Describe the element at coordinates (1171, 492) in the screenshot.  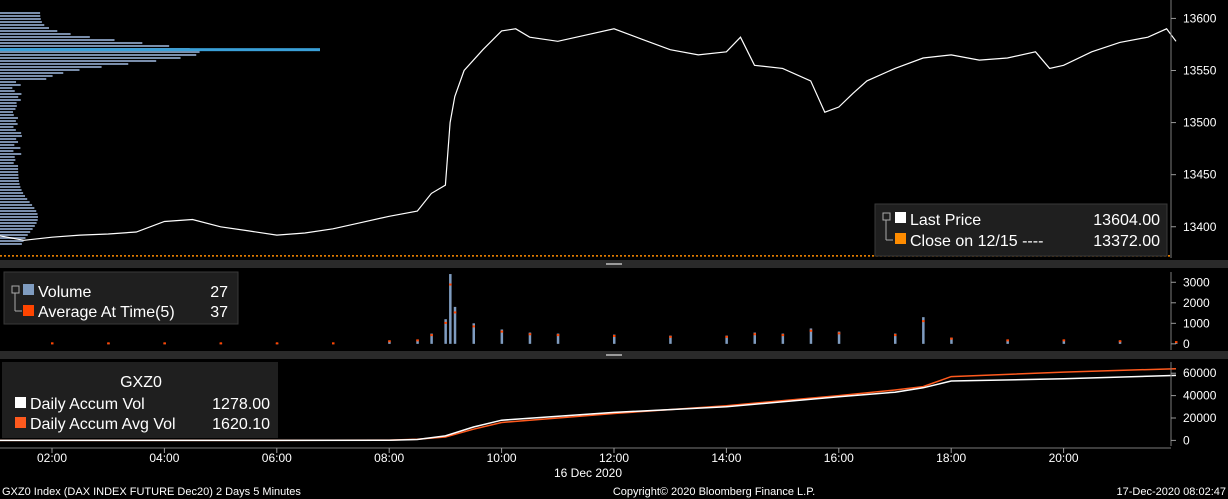
I see `footer-timestamp: 17-Dec-2020 08:02:47` at that location.